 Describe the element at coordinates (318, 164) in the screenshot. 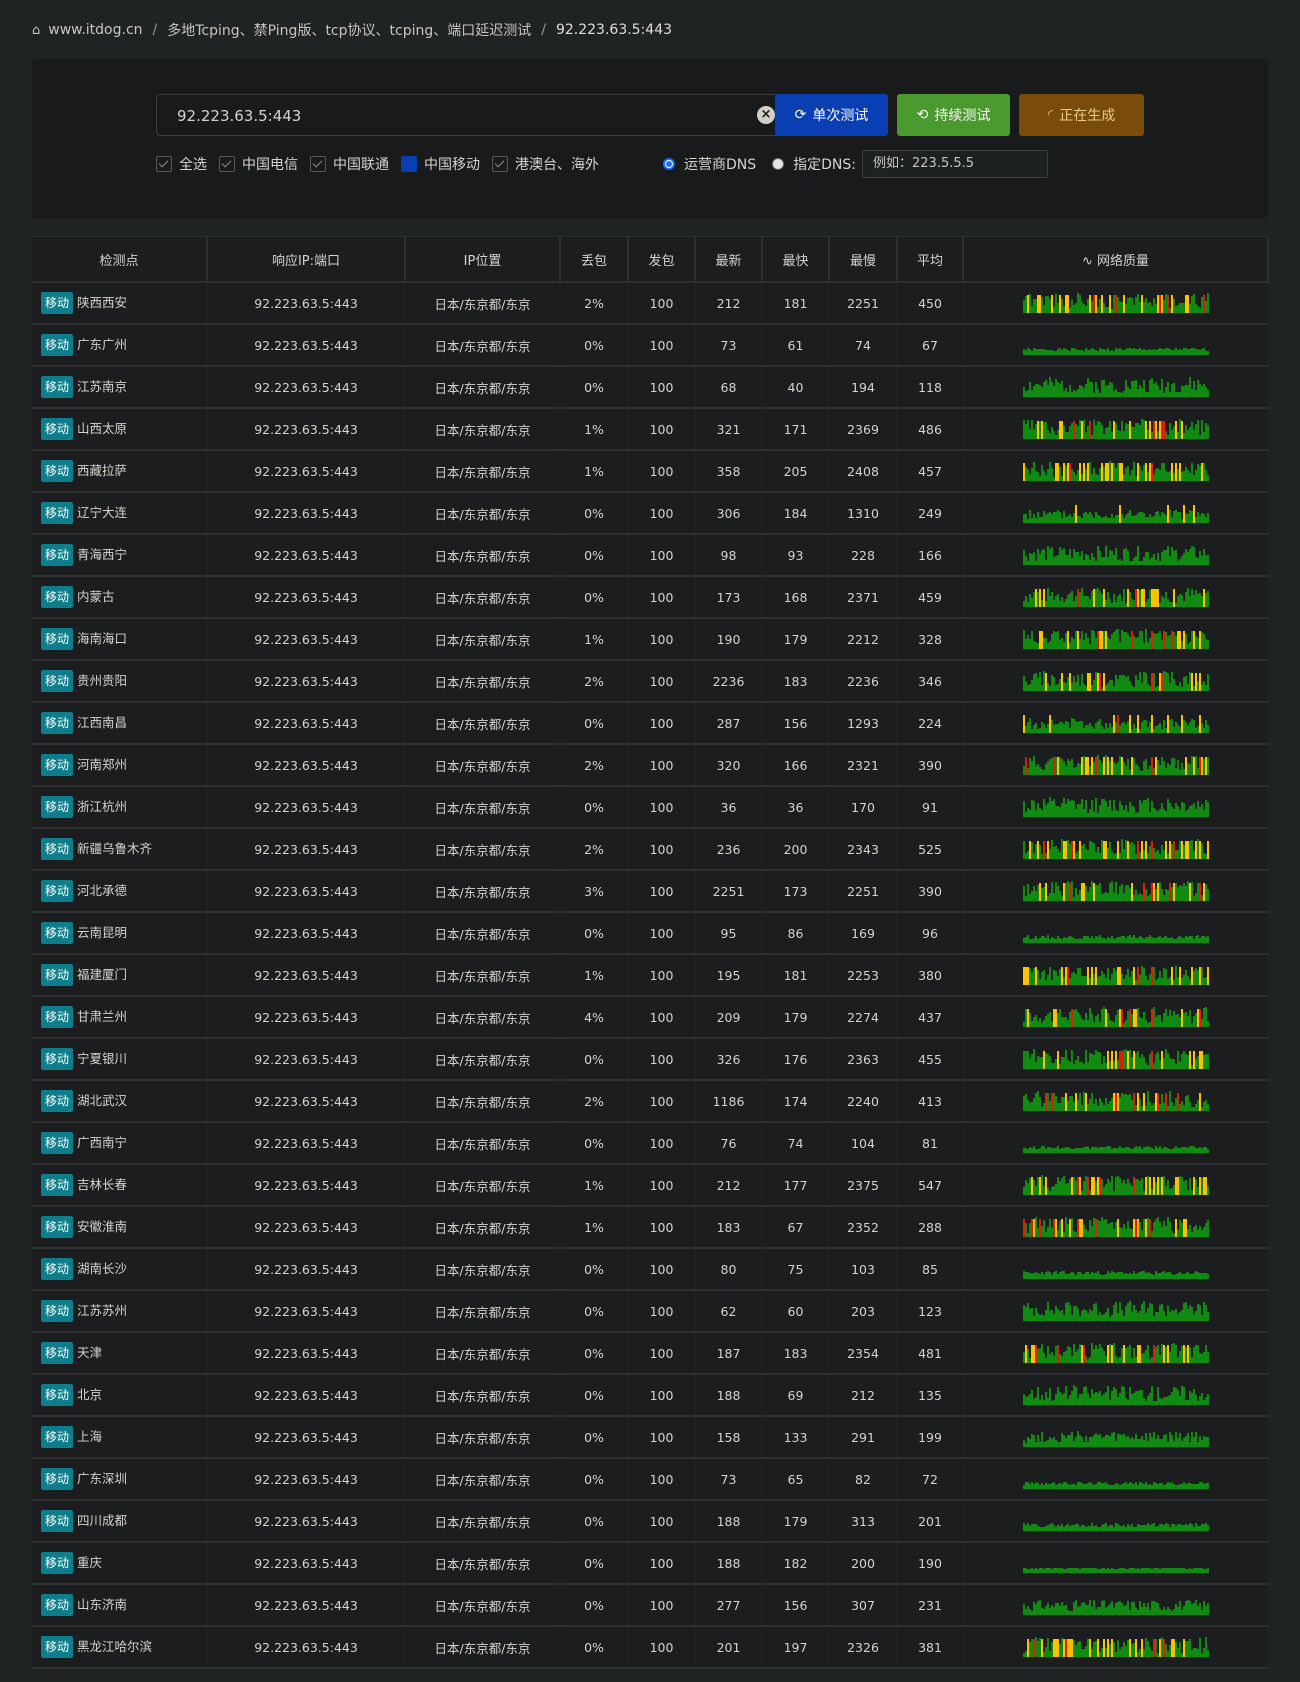

I see `checkbox-unicom` at that location.